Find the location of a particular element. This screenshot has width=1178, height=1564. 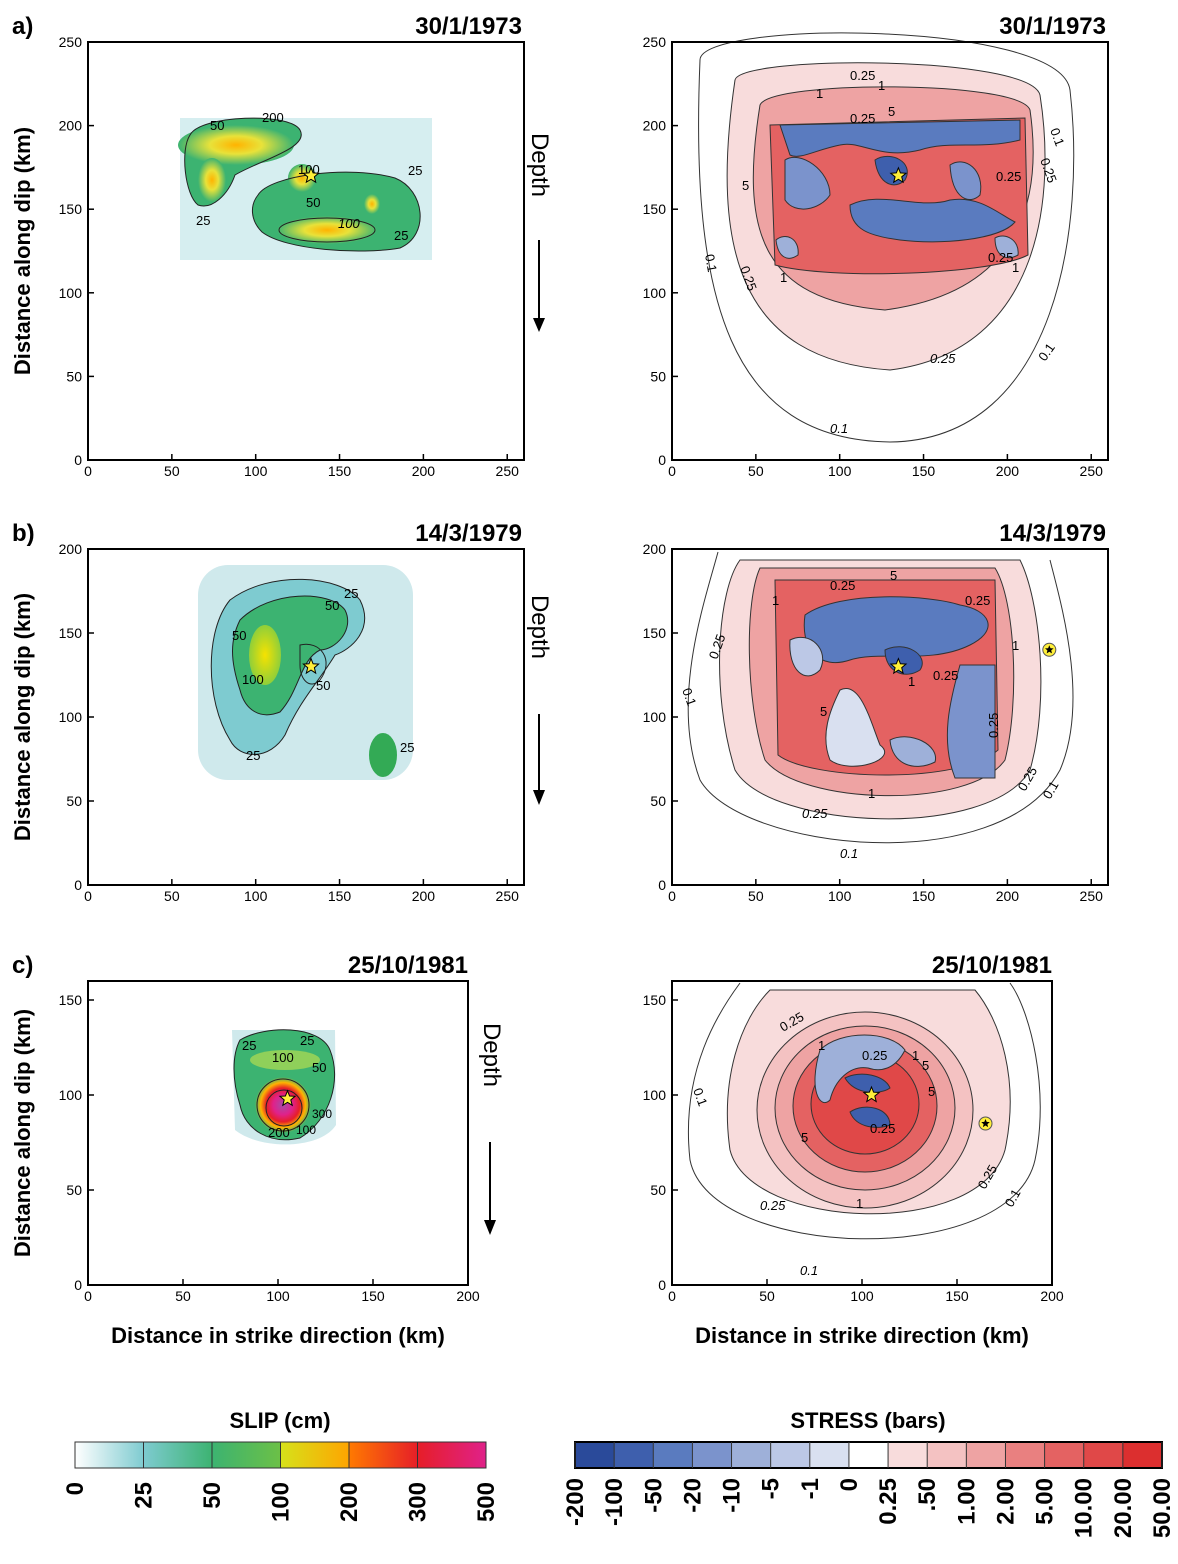

stress-legend-title: STRESS (bars) is located at coordinates (867, 1420).